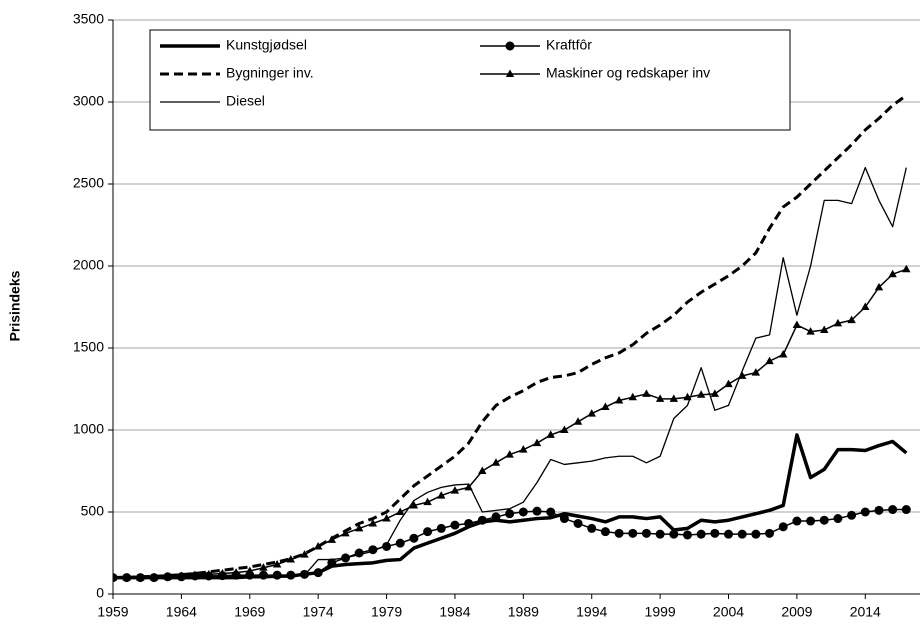  Describe the element at coordinates (270, 73) in the screenshot. I see `legend-label: Bygninger inv.` at that location.